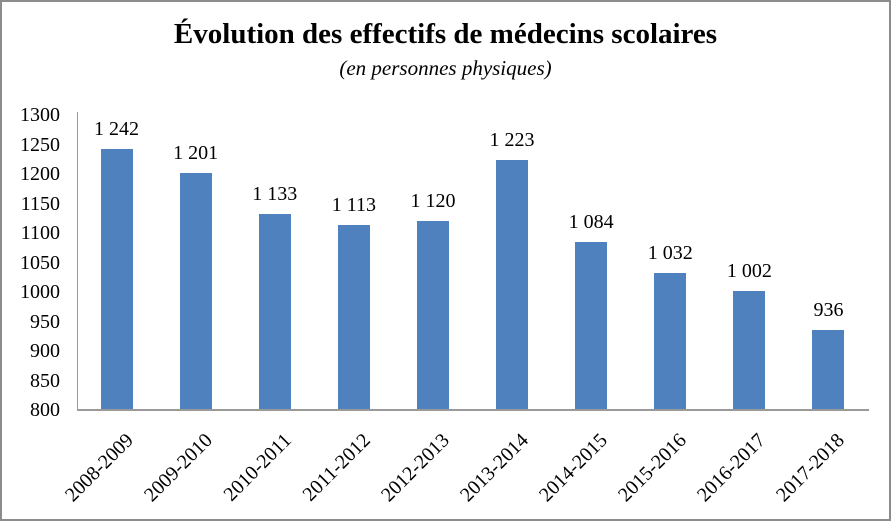 The width and height of the screenshot is (891, 521). Describe the element at coordinates (828, 309) in the screenshot. I see `bar-value-label: 936` at that location.